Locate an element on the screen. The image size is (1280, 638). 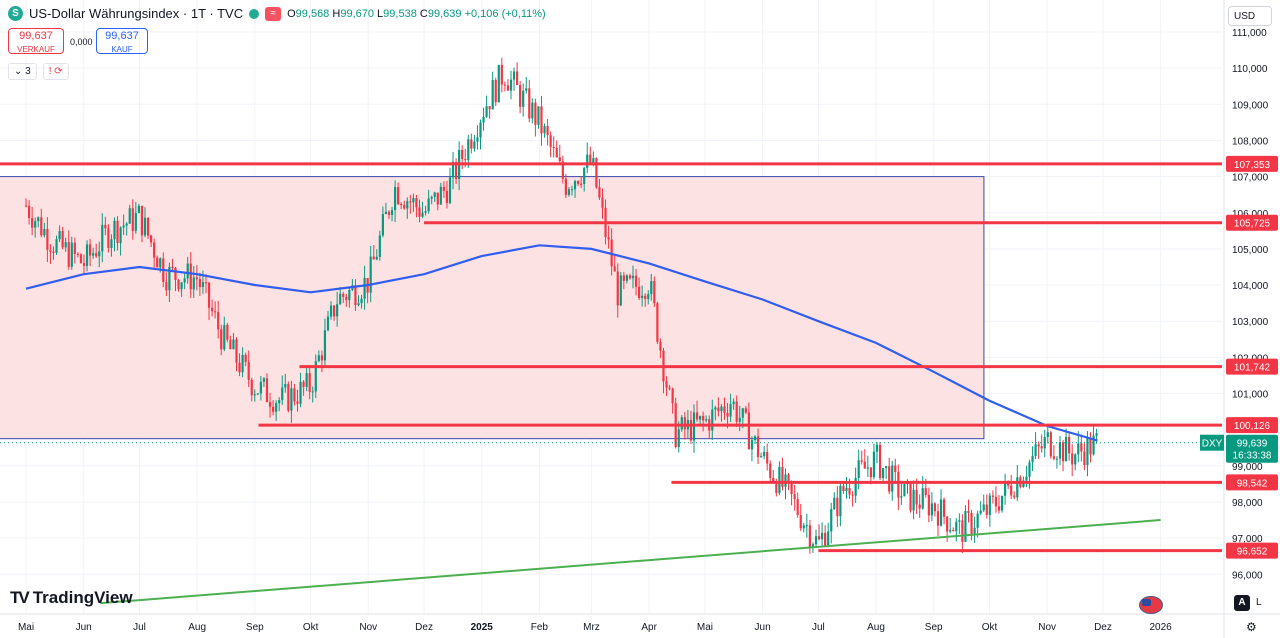
x-tick-label: Sep is located at coordinates (934, 627).